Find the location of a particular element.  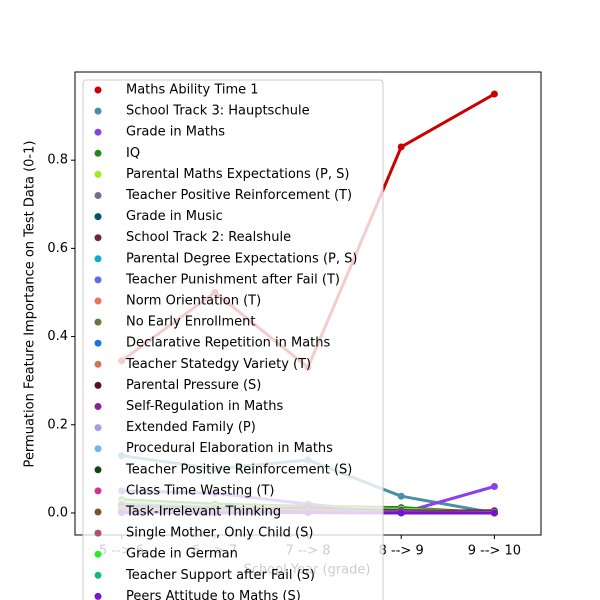

legend-label: Declarative Repetition in Maths is located at coordinates (228, 343).